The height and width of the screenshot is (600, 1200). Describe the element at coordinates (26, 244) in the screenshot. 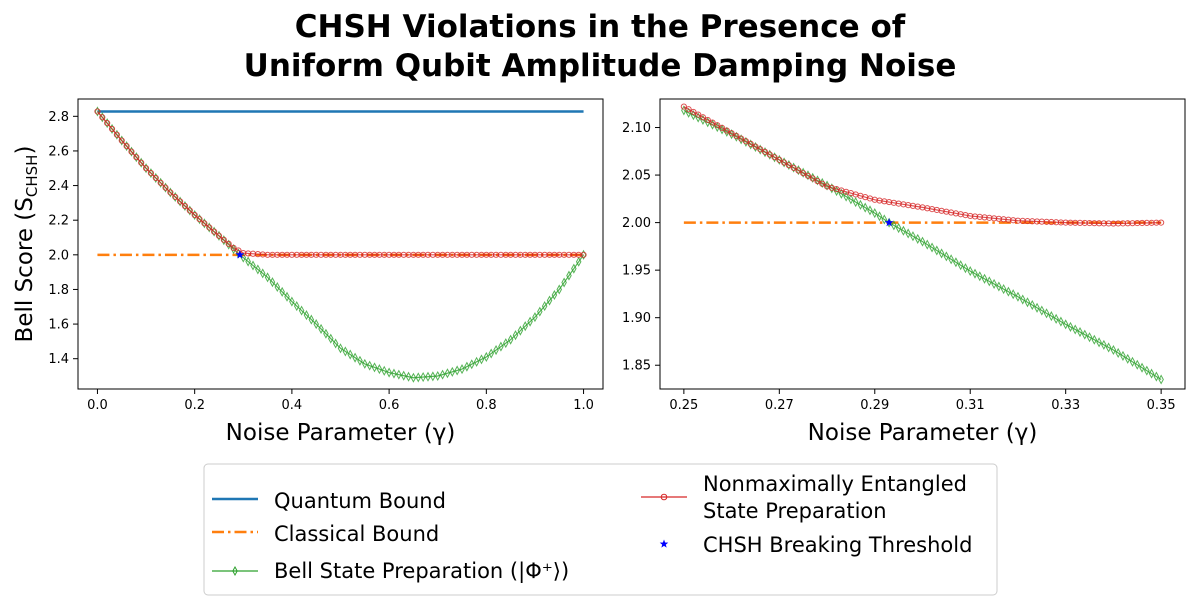

I see `left-y-axis-label: Bell Score (SCHSH)` at that location.